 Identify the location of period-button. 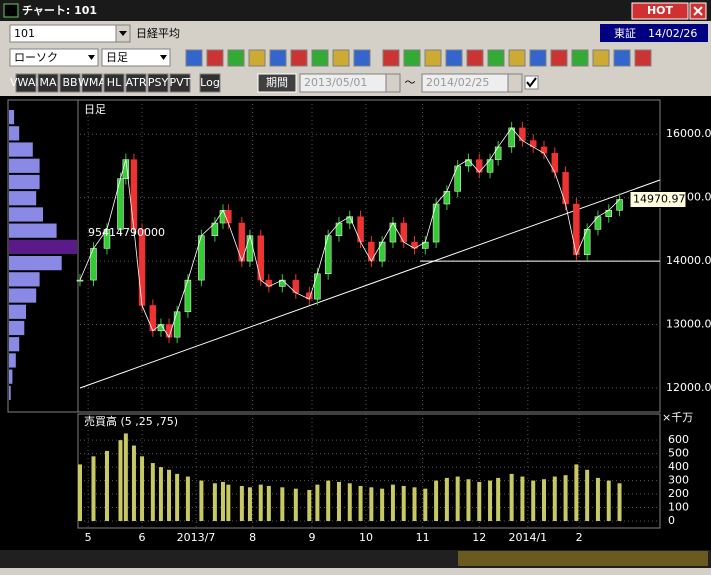
(277, 83).